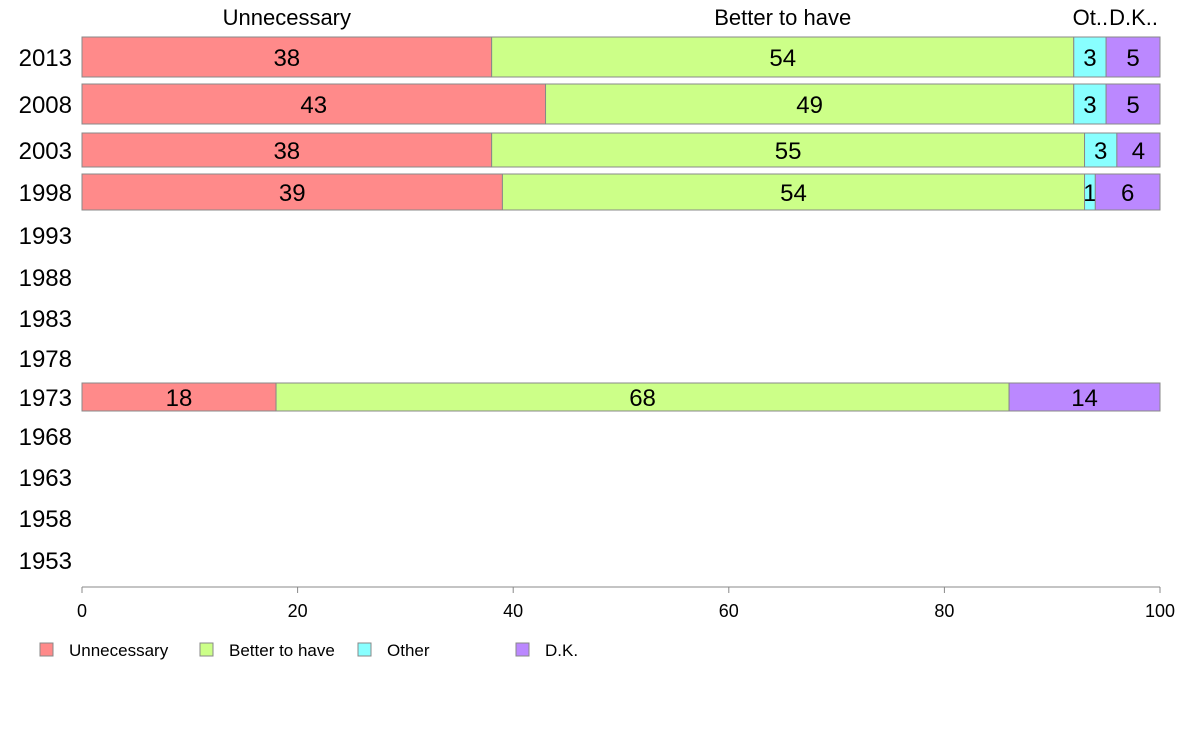  What do you see at coordinates (45, 519) in the screenshot?
I see `year-label-1958: 1958` at bounding box center [45, 519].